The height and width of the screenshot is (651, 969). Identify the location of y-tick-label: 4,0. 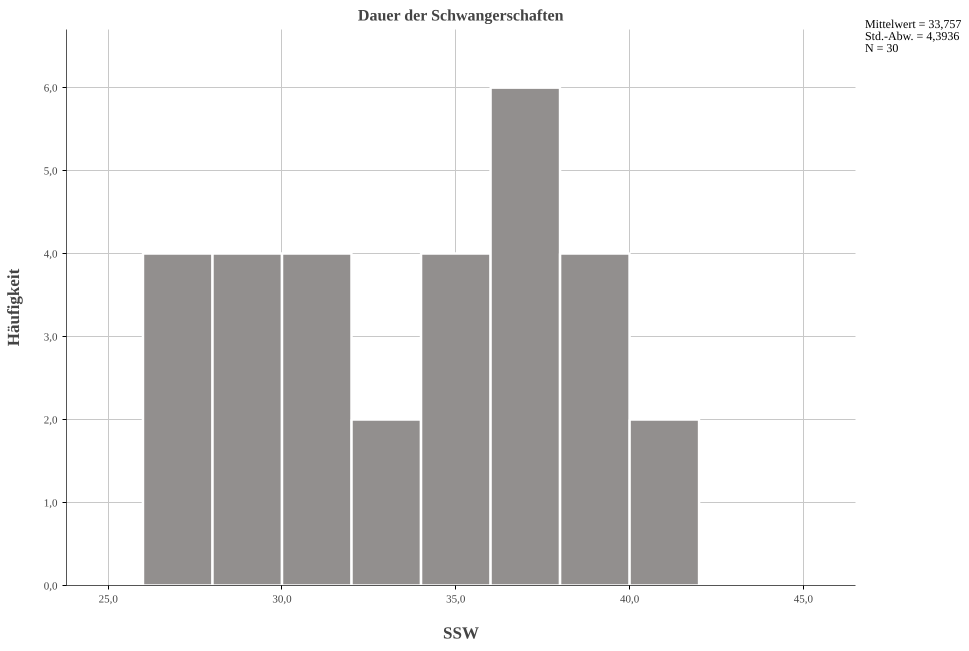
(51, 254).